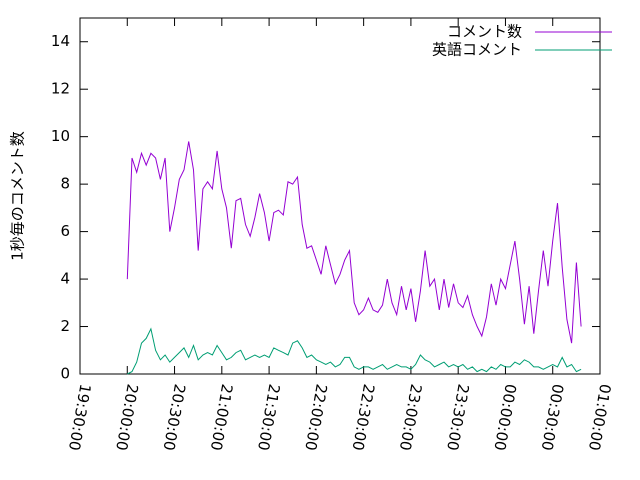  I want to click on x-tick-label: 23:30:00, so click(457, 417).